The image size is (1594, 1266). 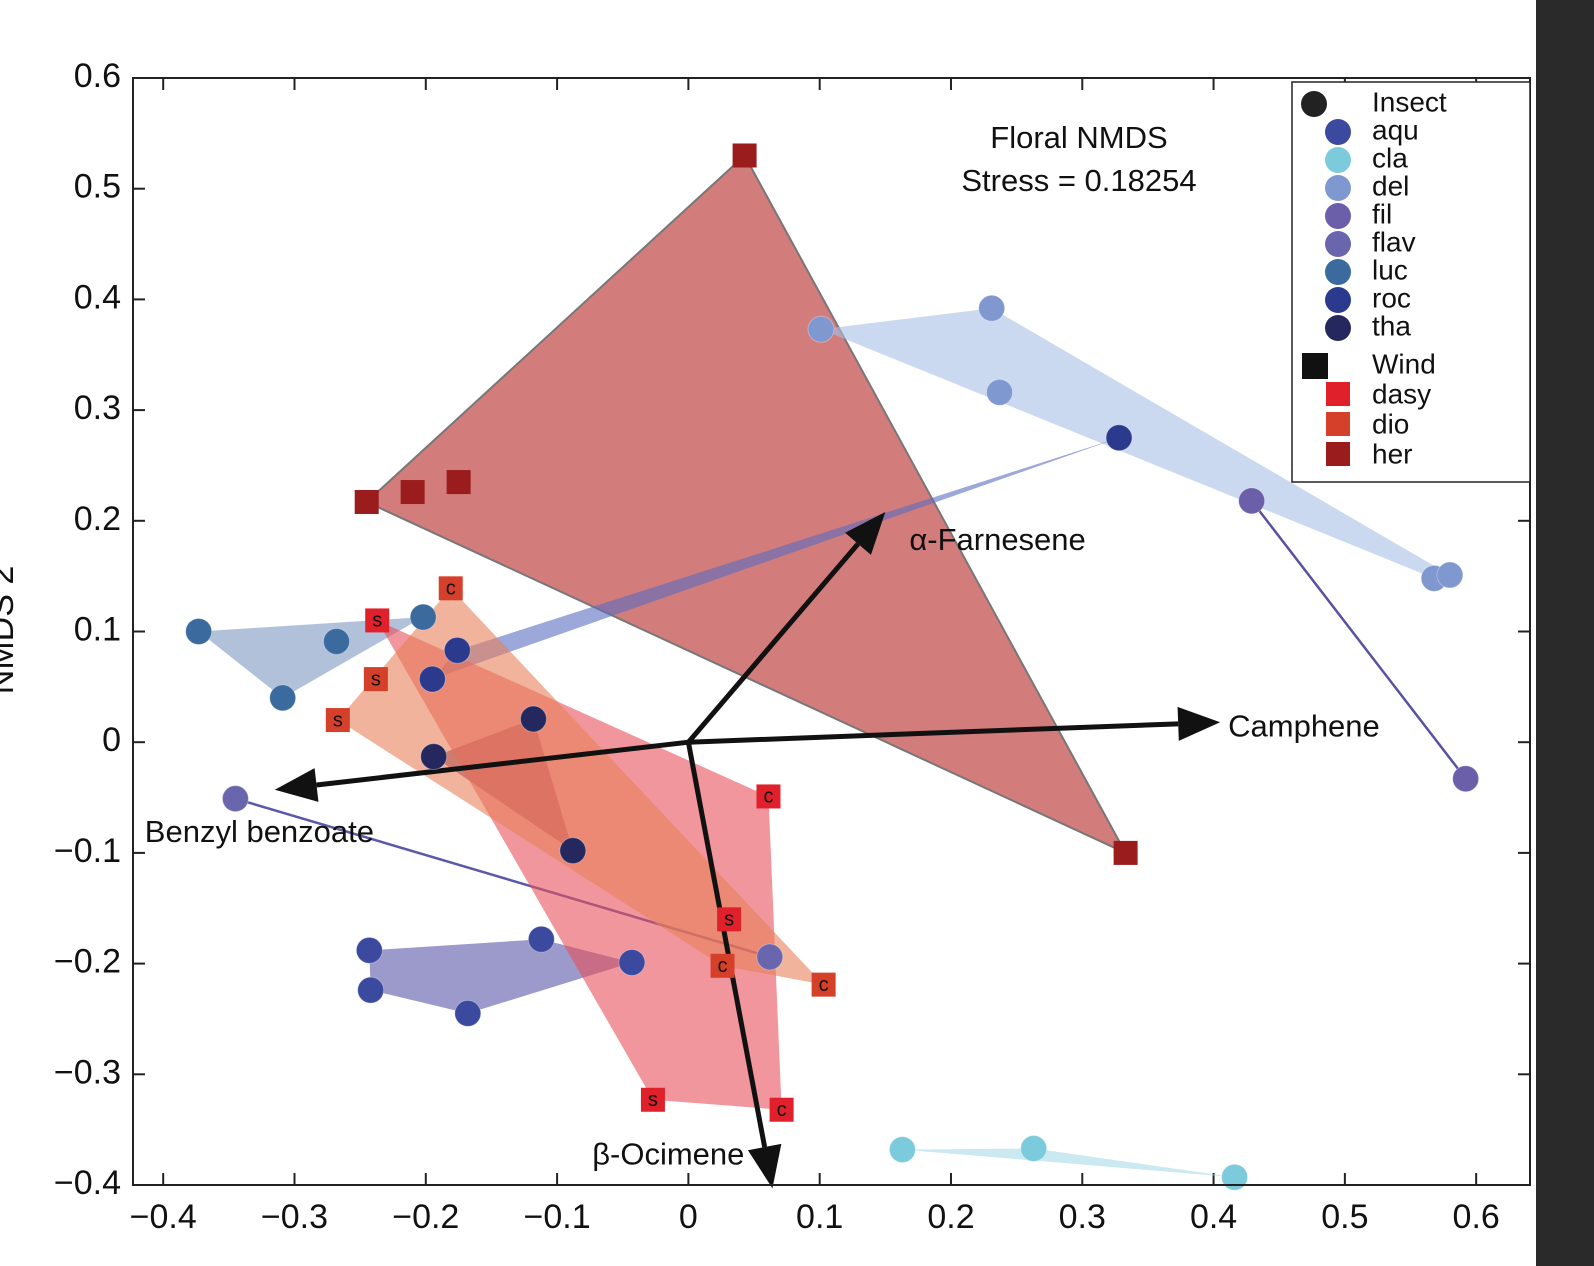 I want to click on legend-label: luc, so click(x=1390, y=269).